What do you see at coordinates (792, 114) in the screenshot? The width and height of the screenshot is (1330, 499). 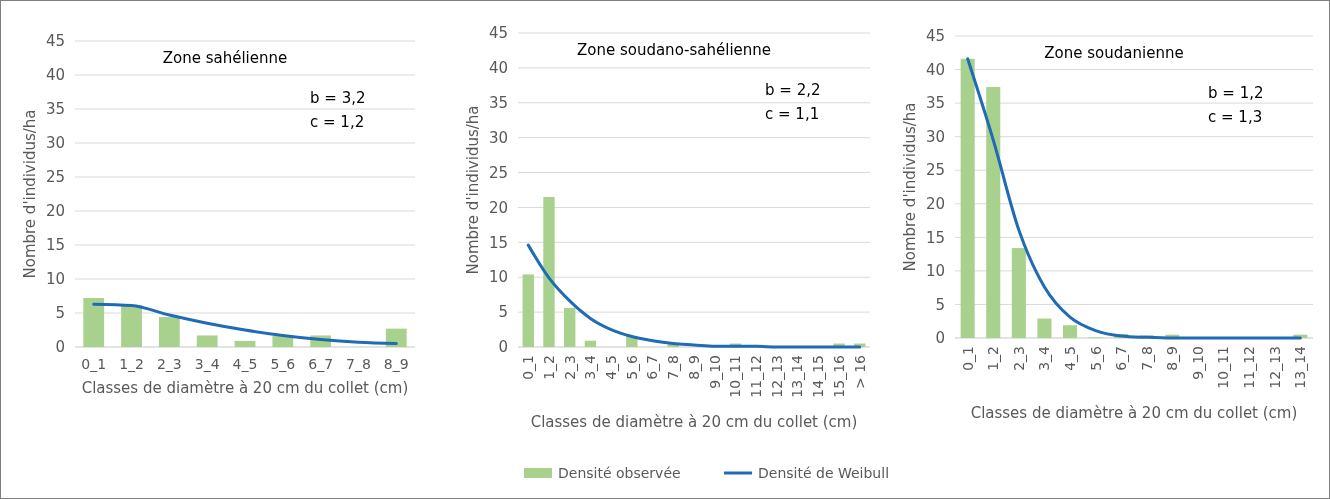 I see `annotation: c = 1,1` at bounding box center [792, 114].